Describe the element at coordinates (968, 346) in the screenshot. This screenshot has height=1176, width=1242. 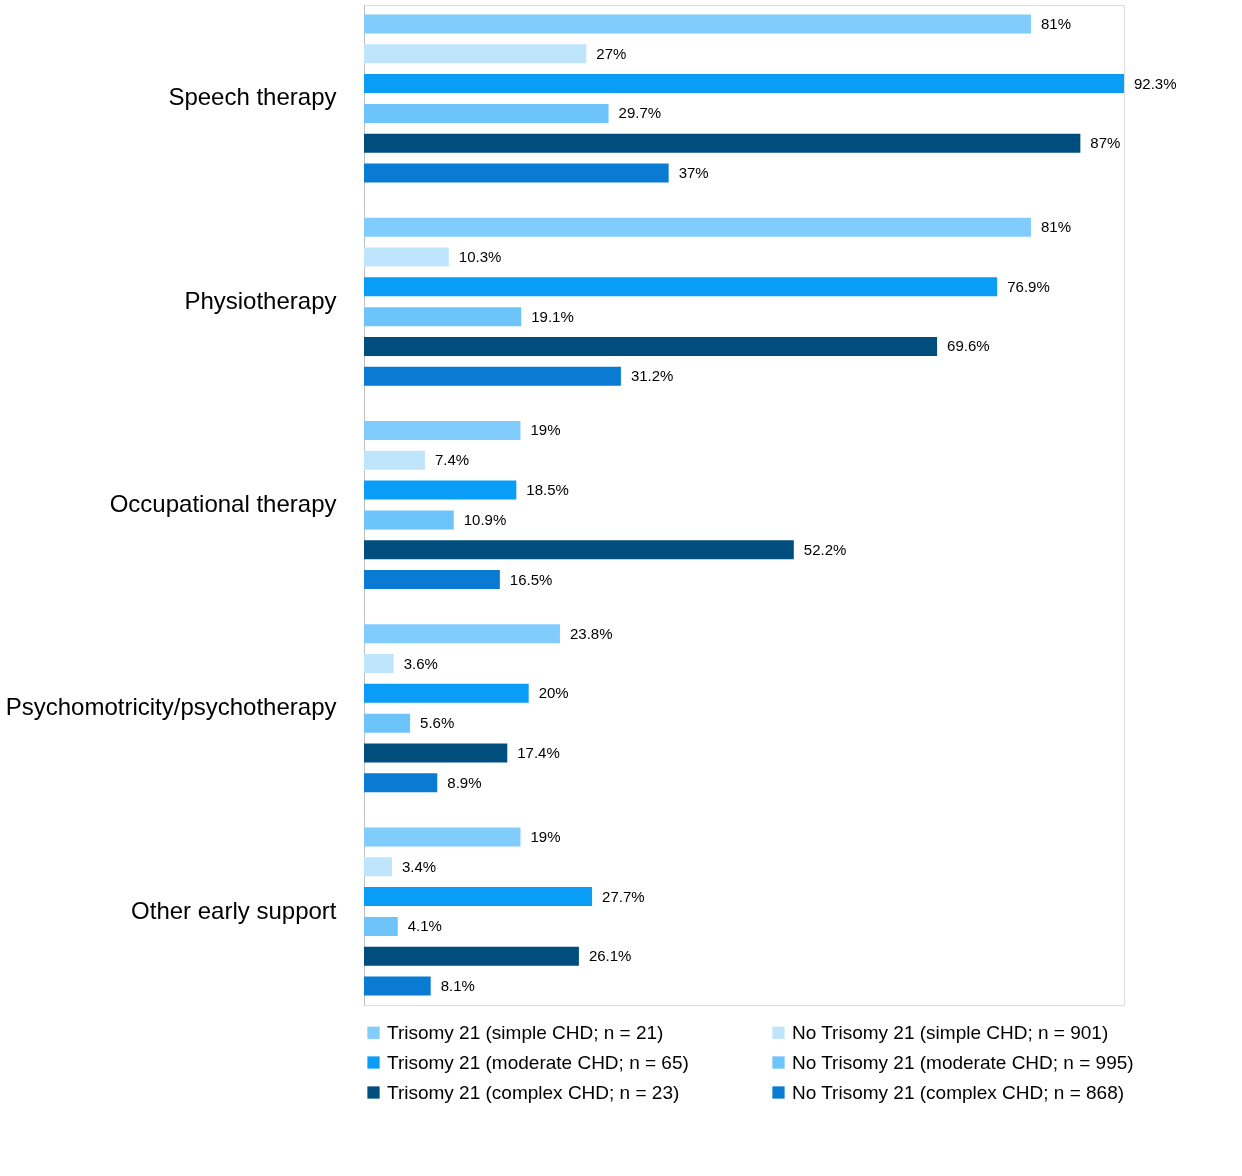
I see `data-label: 69.6%` at that location.